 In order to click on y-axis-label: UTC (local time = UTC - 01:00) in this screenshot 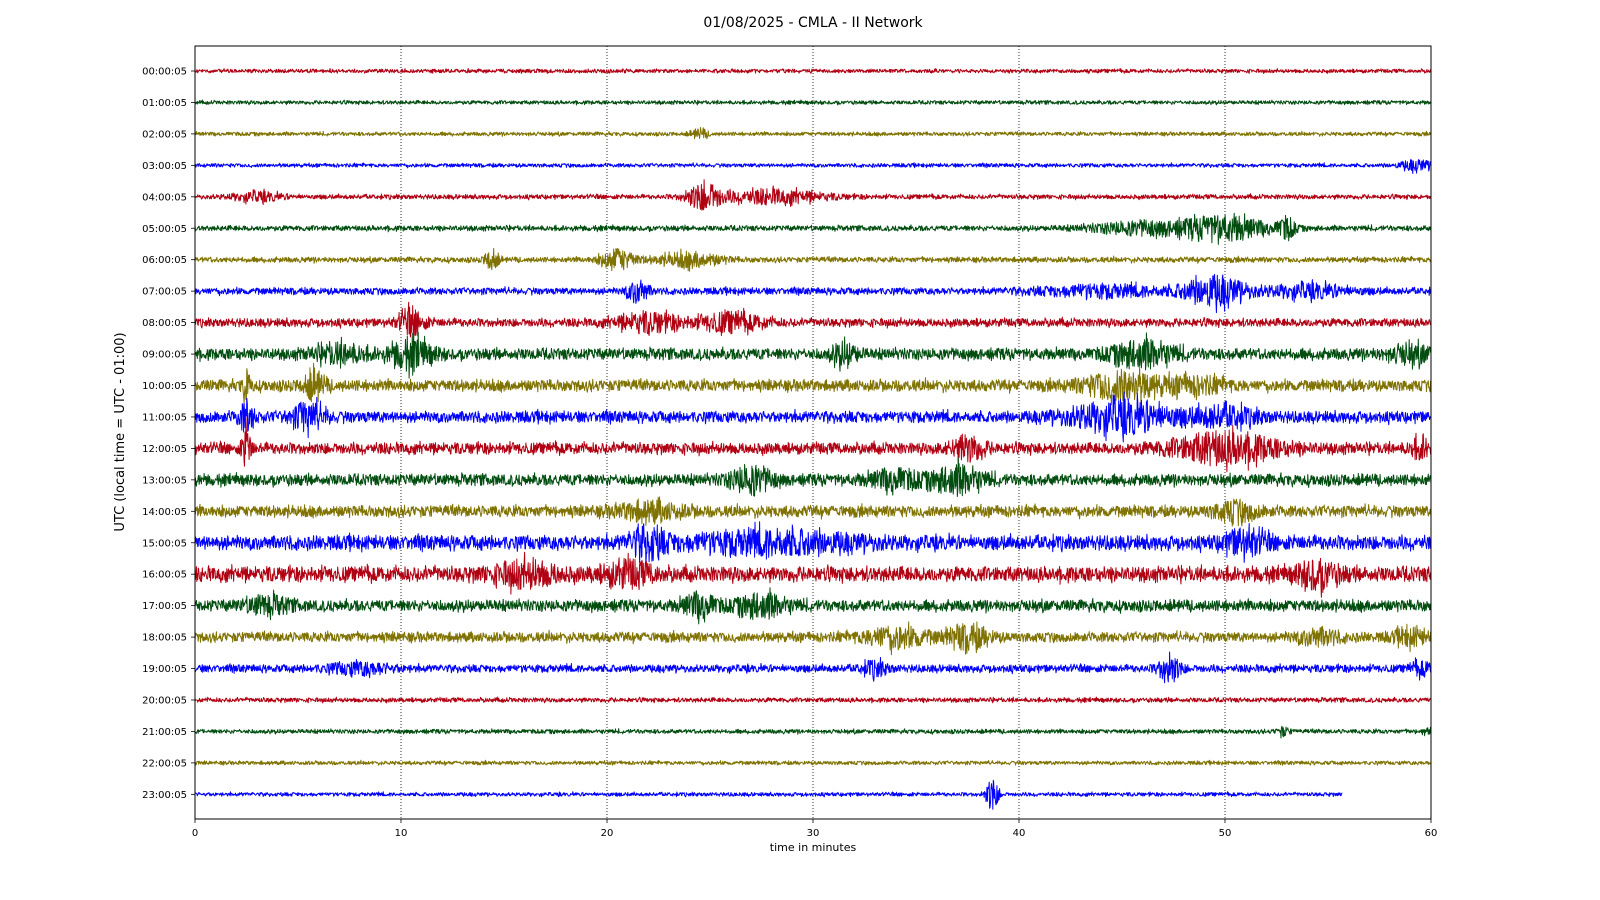, I will do `click(120, 431)`.